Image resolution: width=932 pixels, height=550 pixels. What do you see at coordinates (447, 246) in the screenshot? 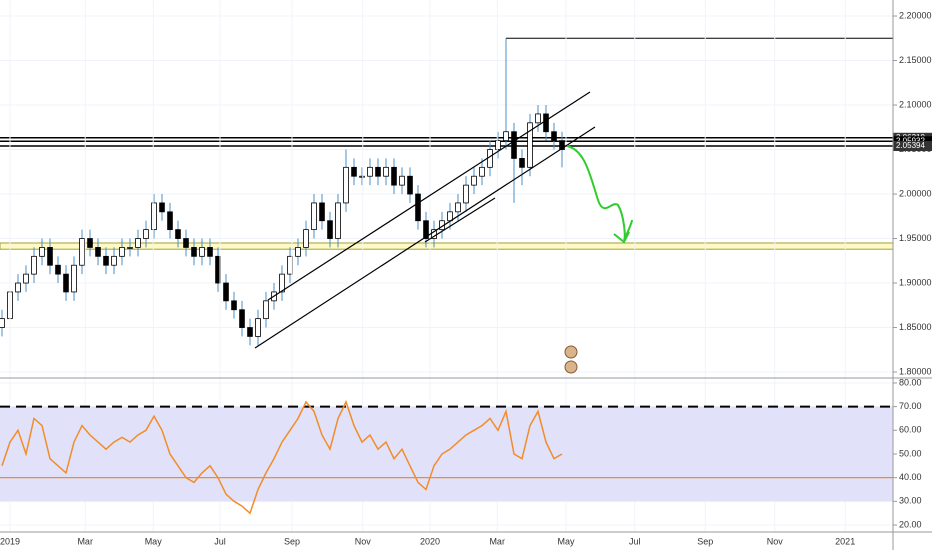
I see `support-zone` at bounding box center [447, 246].